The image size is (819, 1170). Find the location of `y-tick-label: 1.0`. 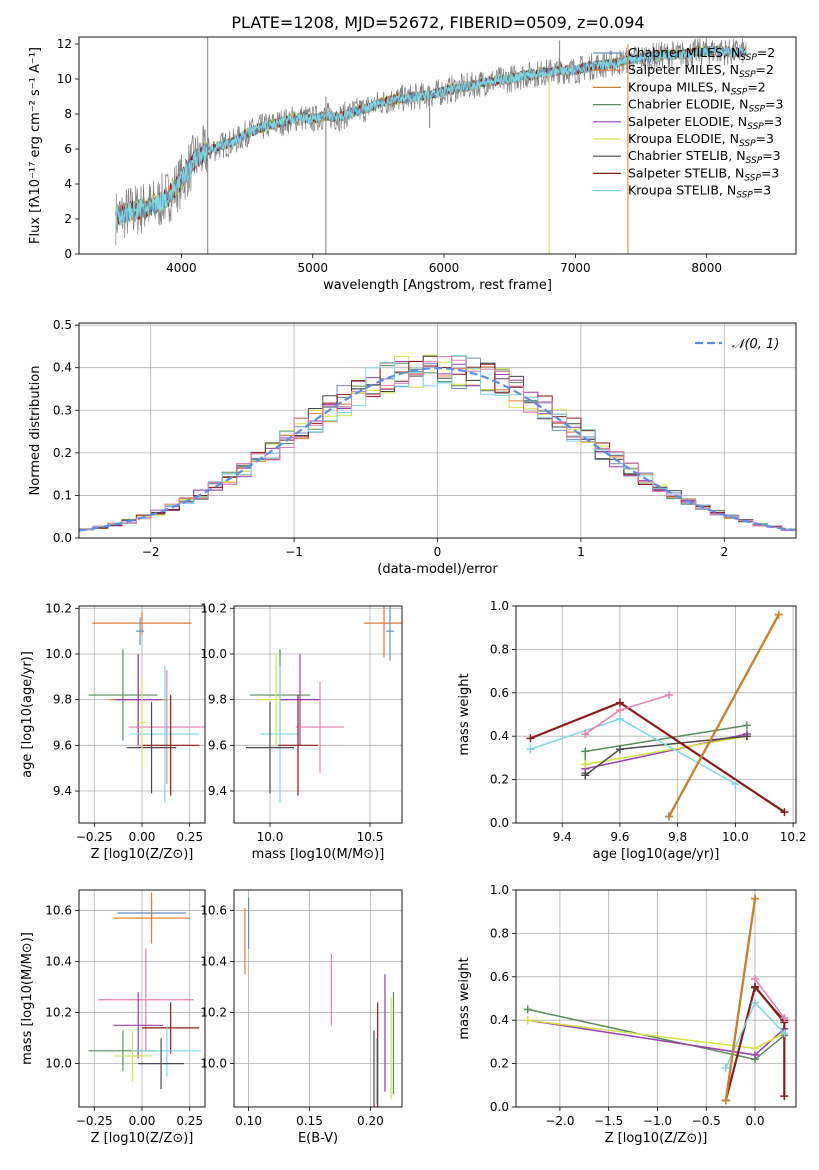

y-tick-label: 1.0 is located at coordinates (499, 890).